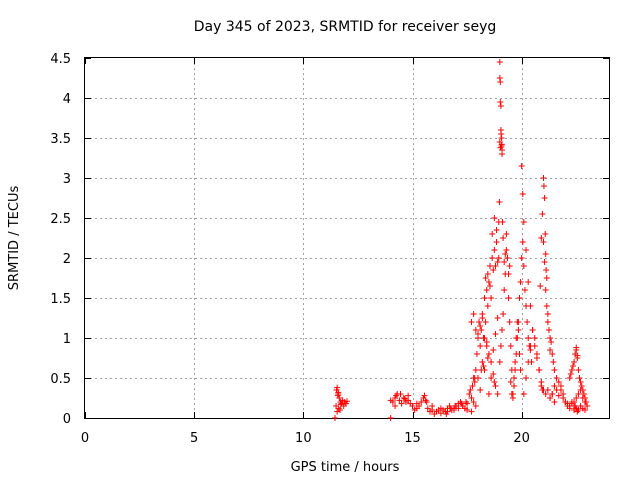 The height and width of the screenshot is (480, 640). What do you see at coordinates (85, 438) in the screenshot?
I see `x-tick-label: 0` at bounding box center [85, 438].